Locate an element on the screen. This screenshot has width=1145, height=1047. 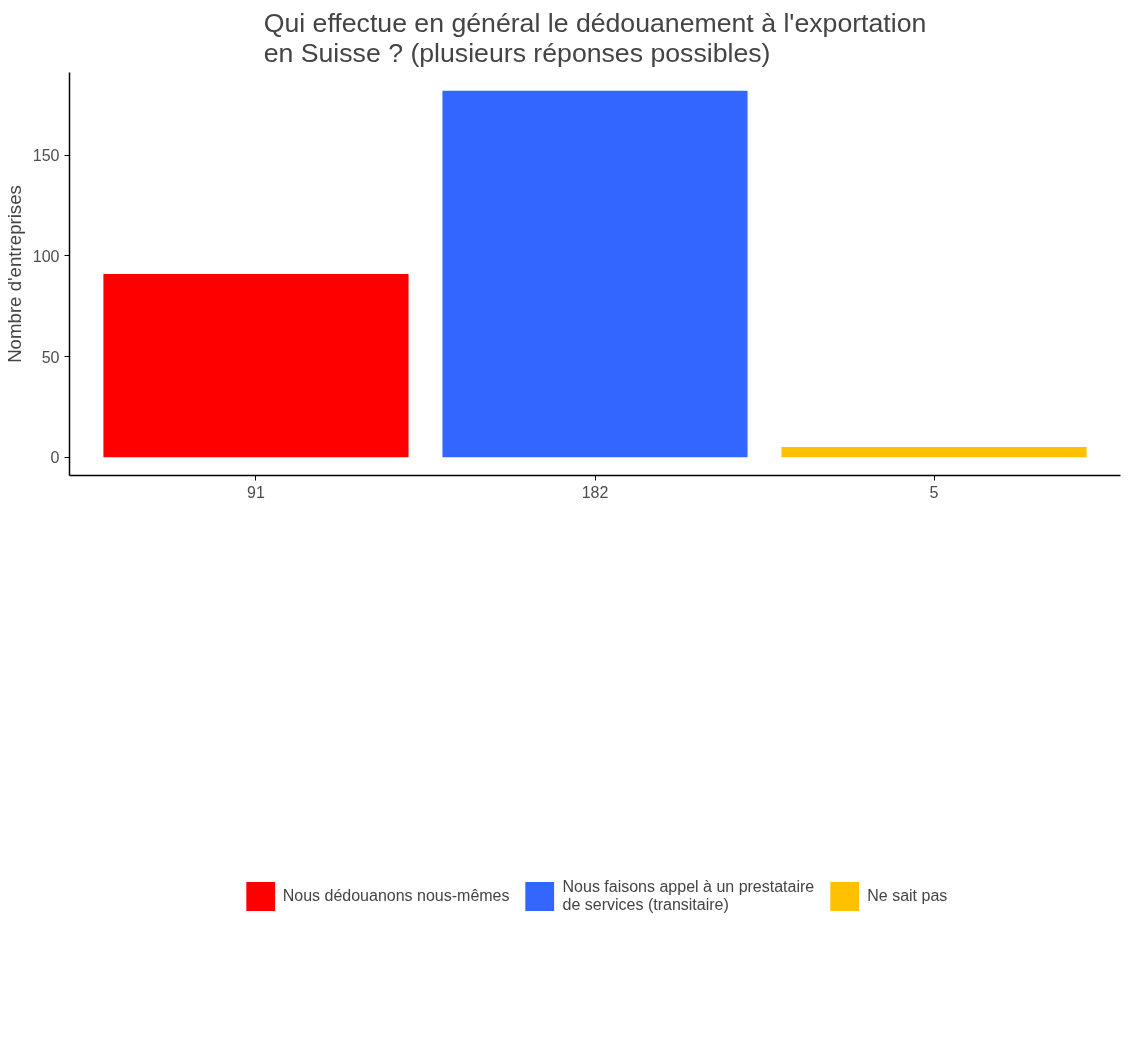
legend-label: Ne sait pas is located at coordinates (907, 896).